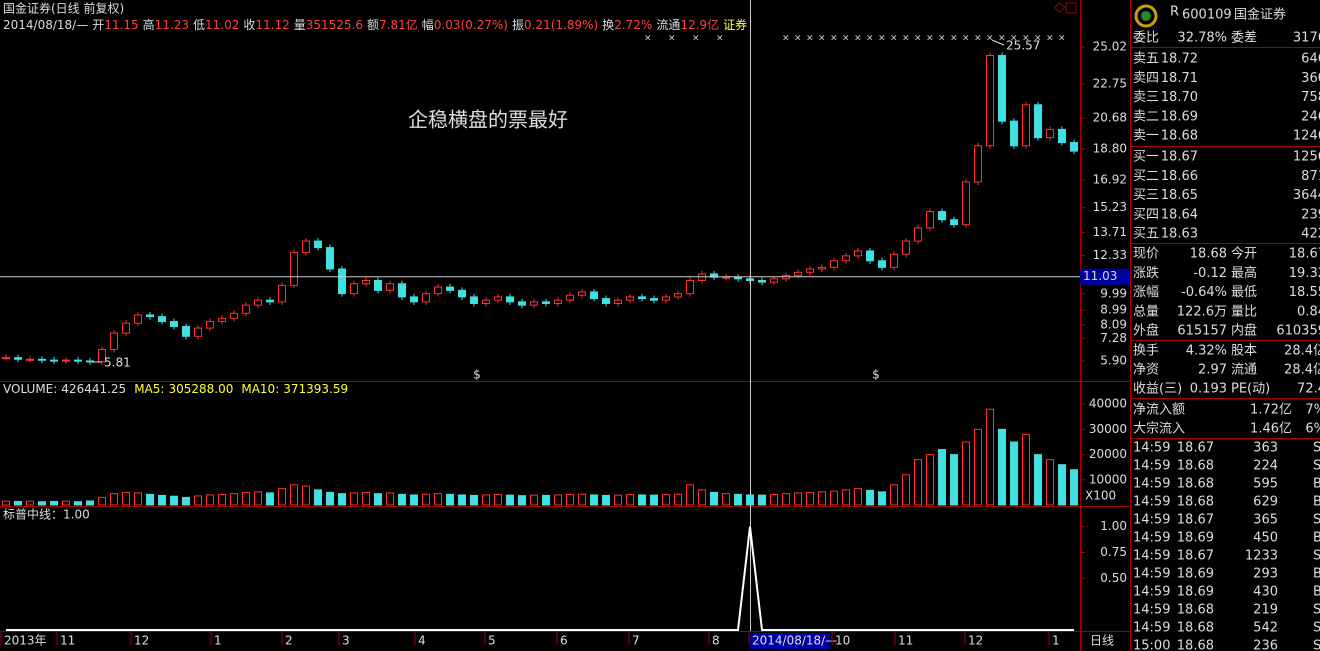 The image size is (1320, 651). What do you see at coordinates (1265, 610) in the screenshot?
I see `quote-text: 219` at bounding box center [1265, 610].